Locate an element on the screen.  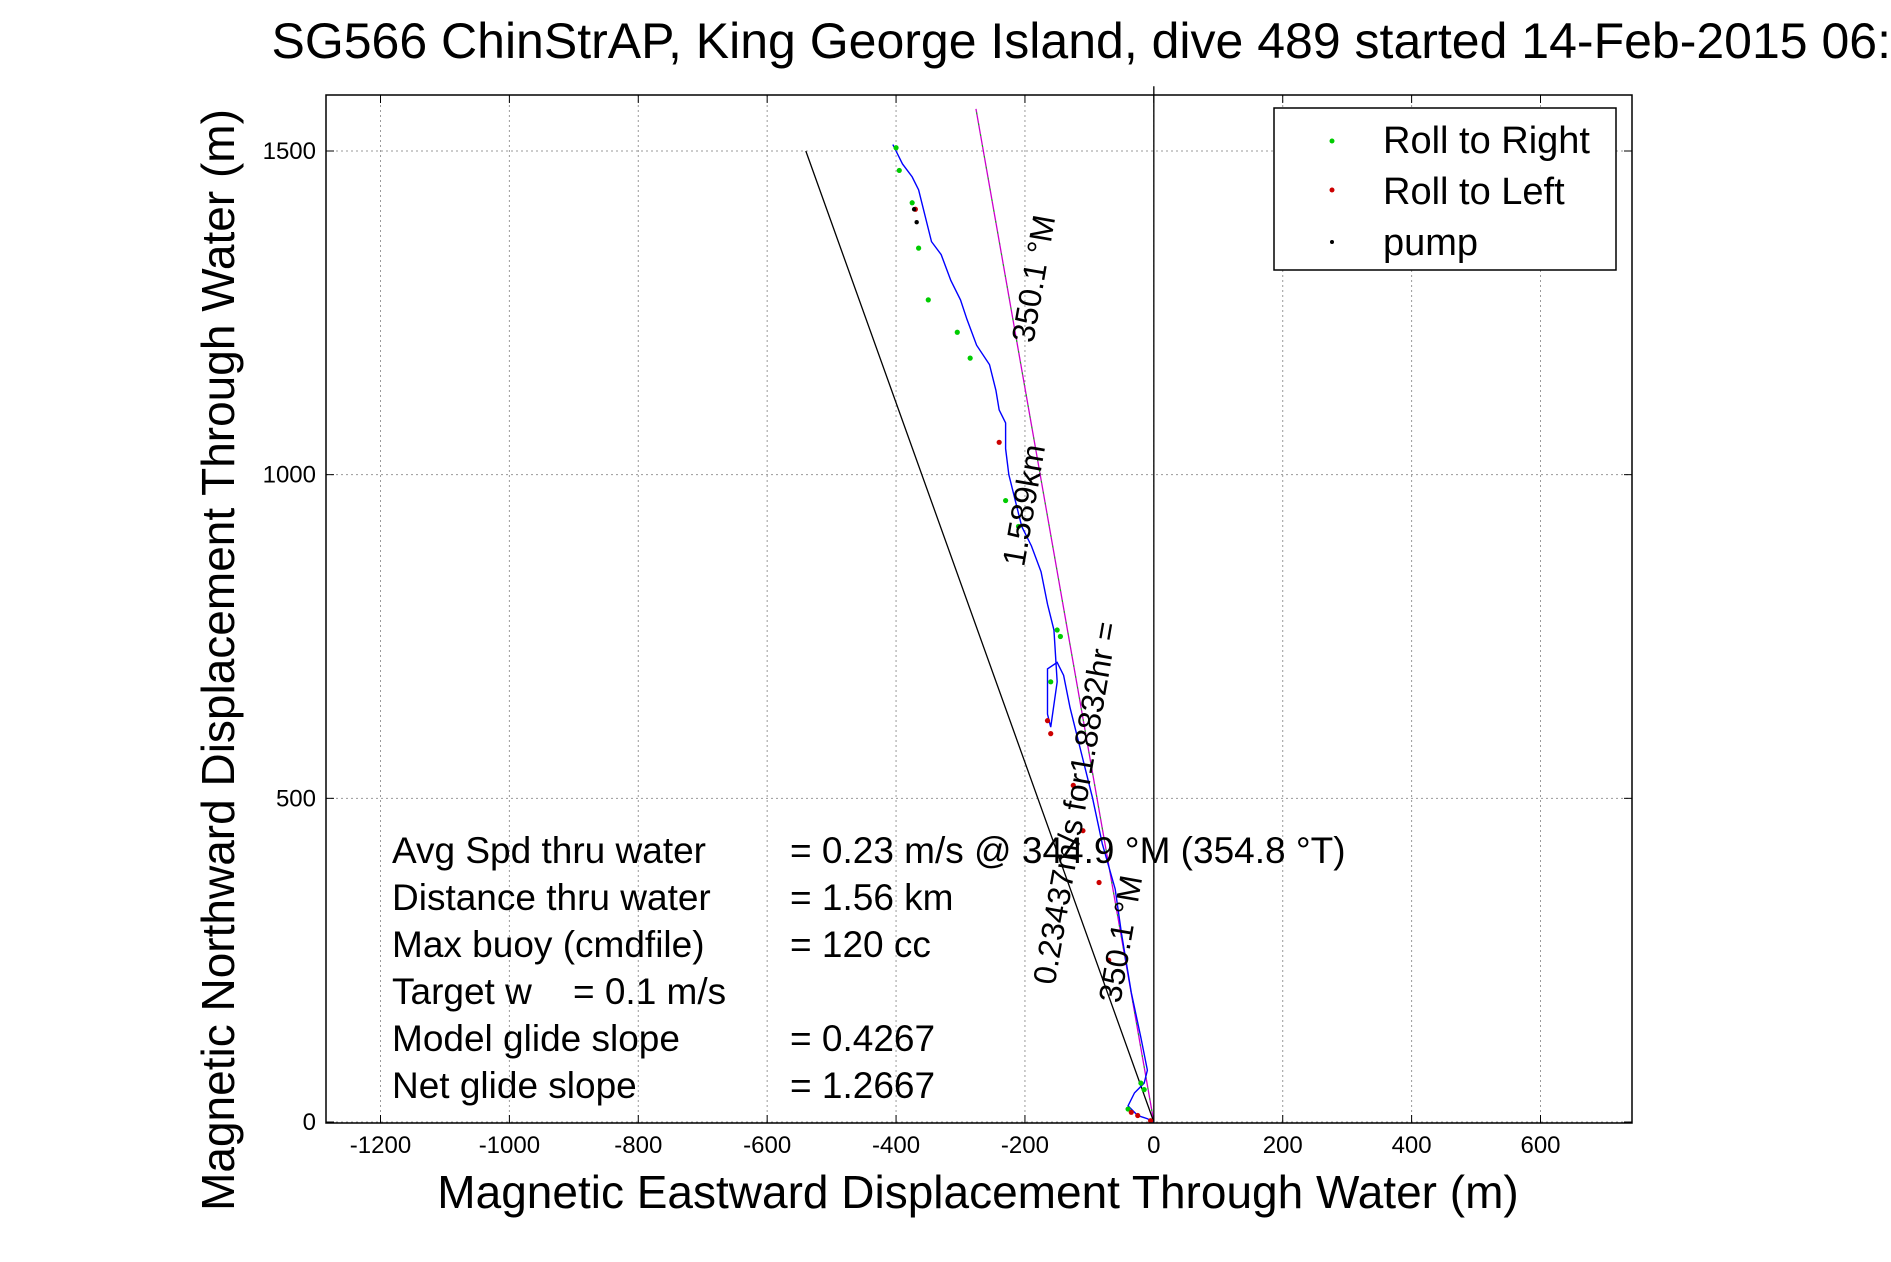
roll-and-pump-markers is located at coordinates (1023, 634).